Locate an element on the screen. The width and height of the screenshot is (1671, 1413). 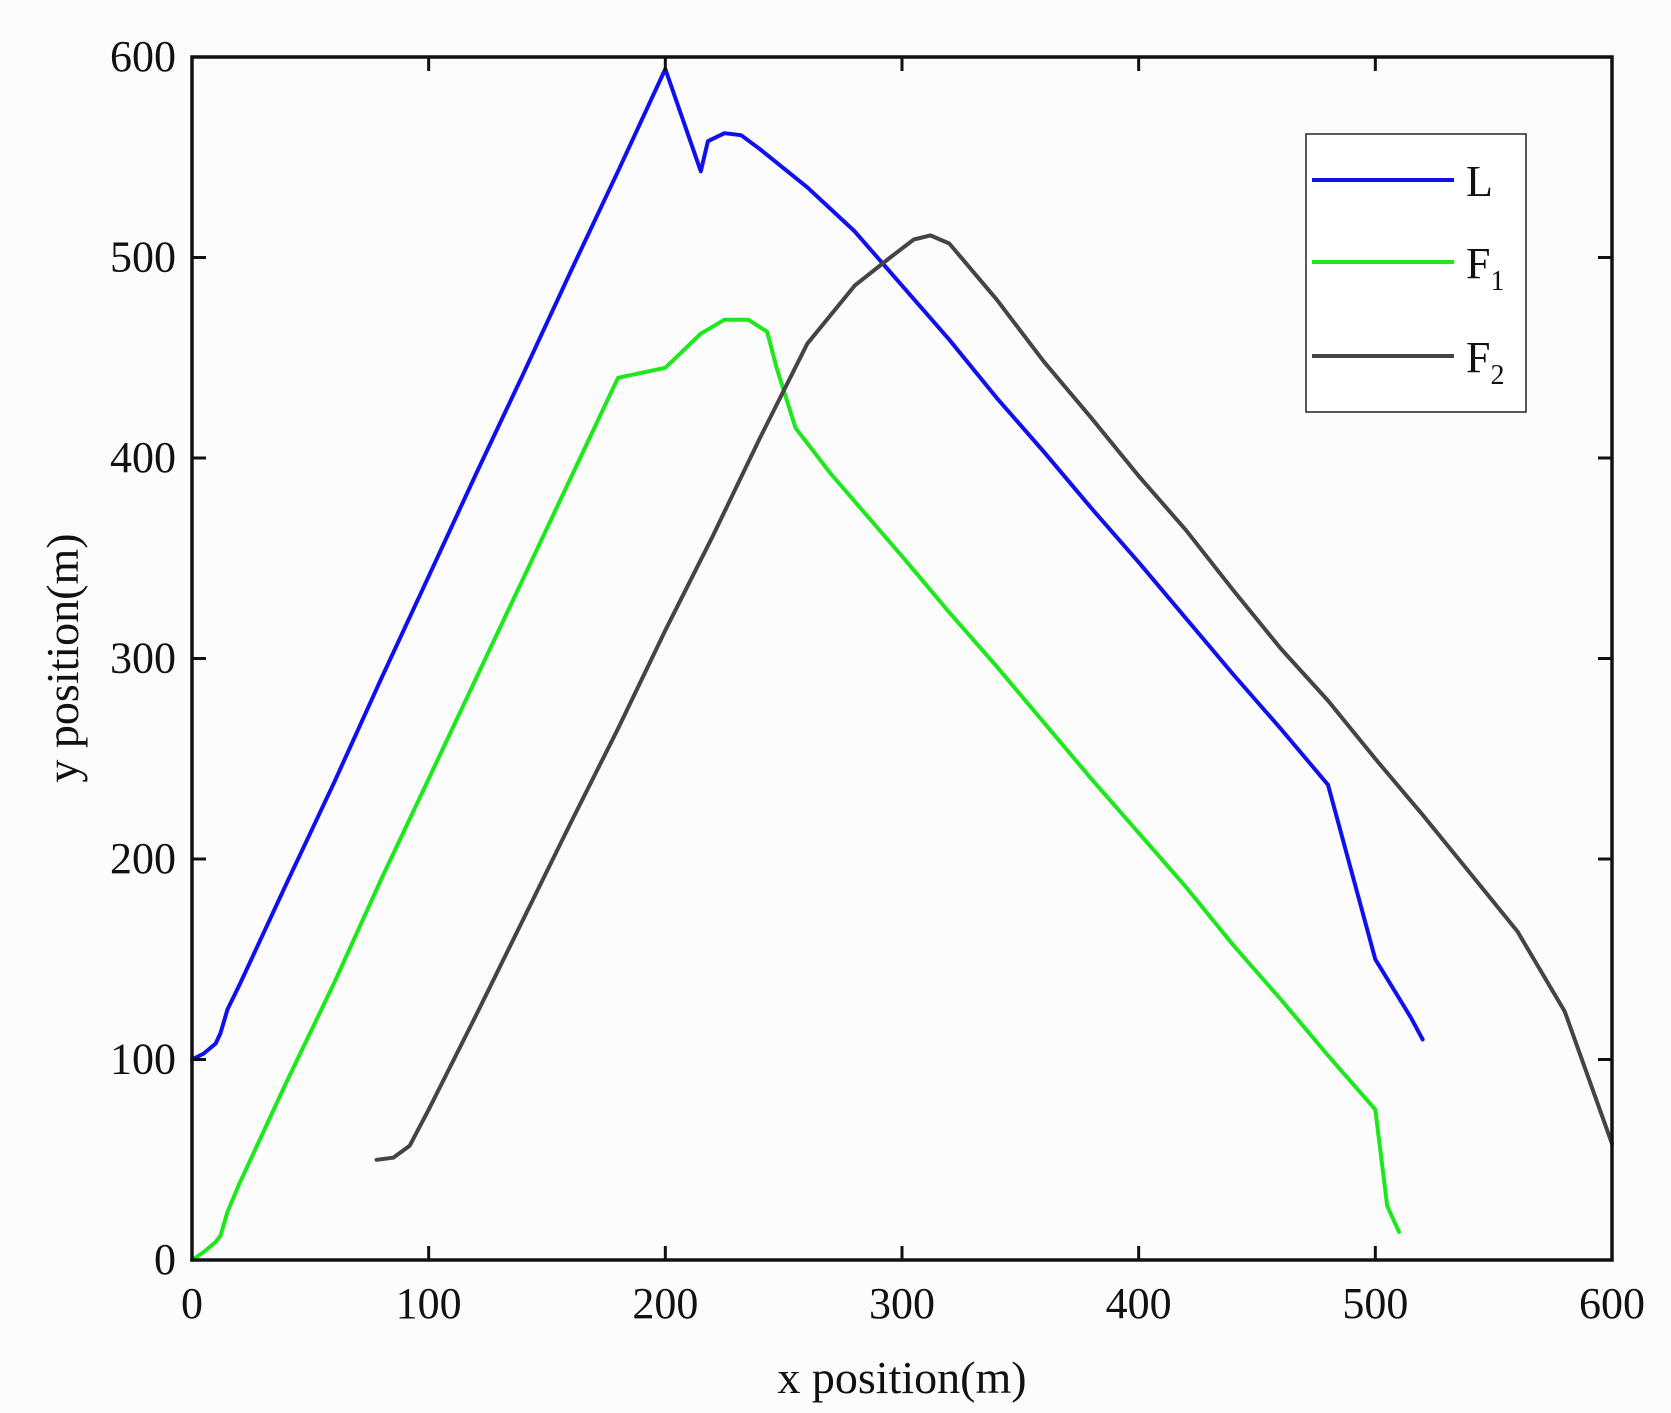
x-axis-label: x position(m) is located at coordinates (901, 1377).